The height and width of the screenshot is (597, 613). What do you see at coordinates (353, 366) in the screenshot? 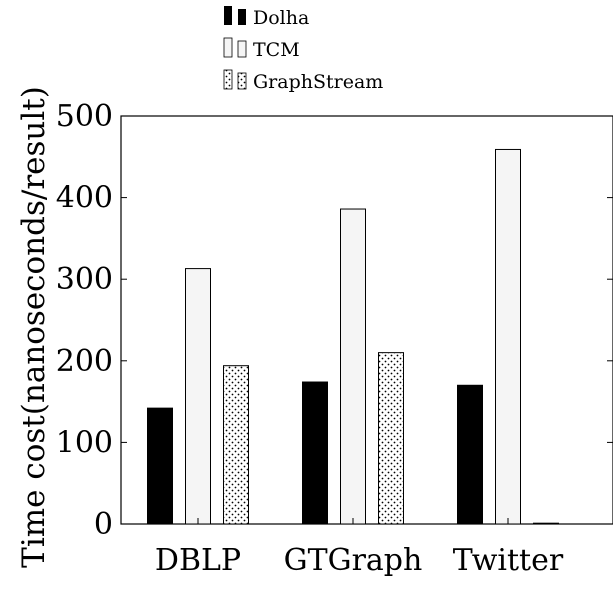
I see `bar-tcm-gtgraph` at bounding box center [353, 366].